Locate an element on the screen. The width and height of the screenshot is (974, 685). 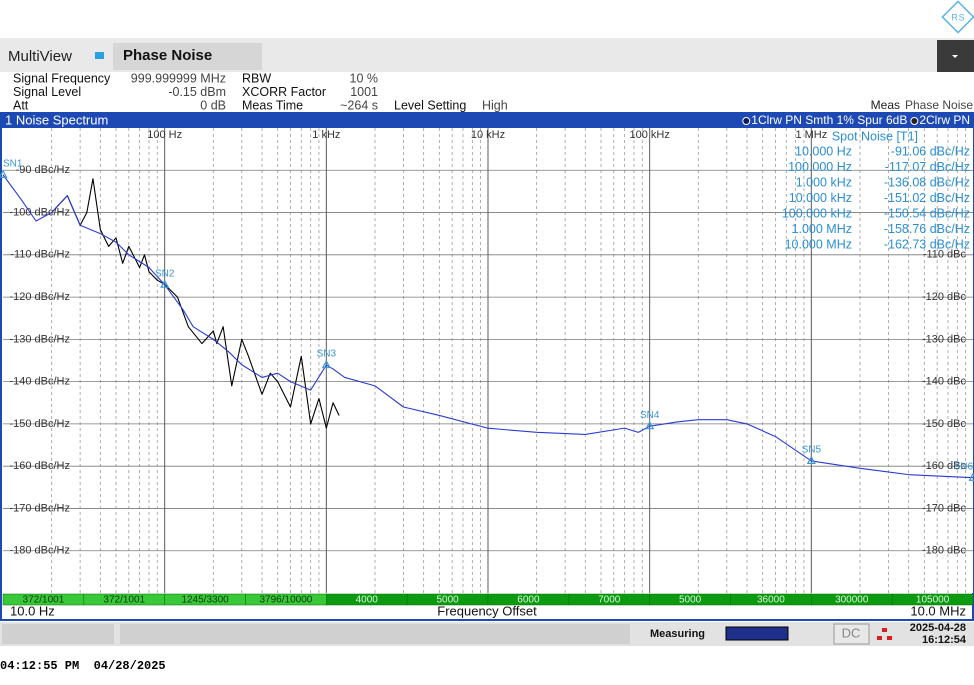
window-title-bar is located at coordinates (487, 120).